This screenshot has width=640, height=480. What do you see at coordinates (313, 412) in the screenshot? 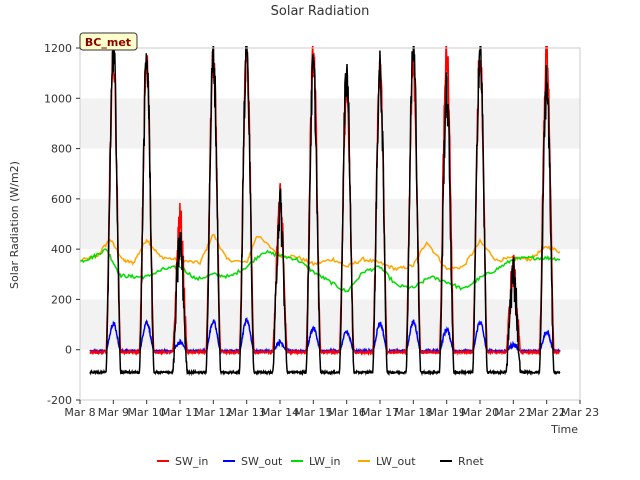
I see `x-tick-label: Mar 15` at bounding box center [313, 412].